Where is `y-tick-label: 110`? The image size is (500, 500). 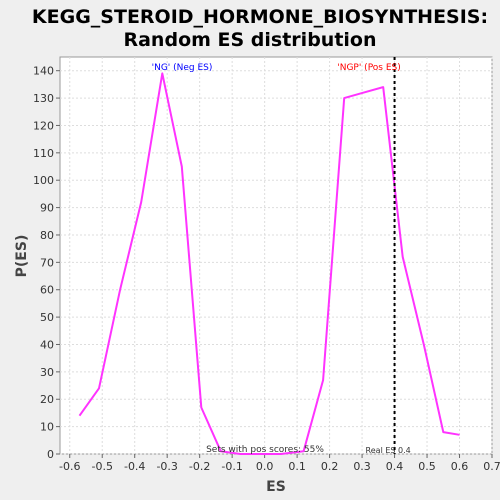 y-tick-label: 110 is located at coordinates (43, 153).